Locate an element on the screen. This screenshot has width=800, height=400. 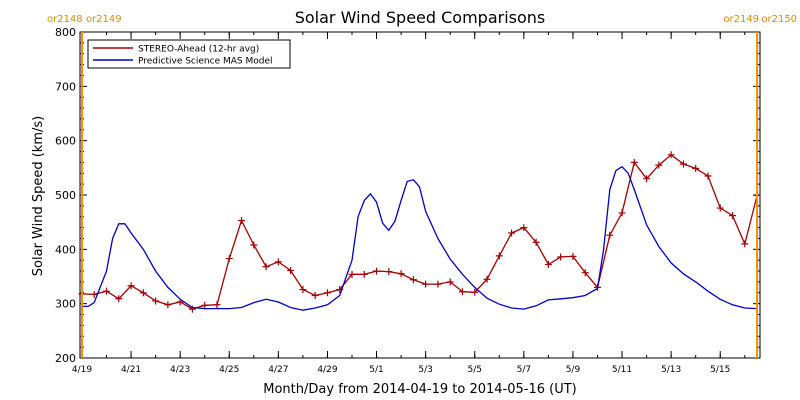
x-tick-label: 5/11 is located at coordinates (622, 370).